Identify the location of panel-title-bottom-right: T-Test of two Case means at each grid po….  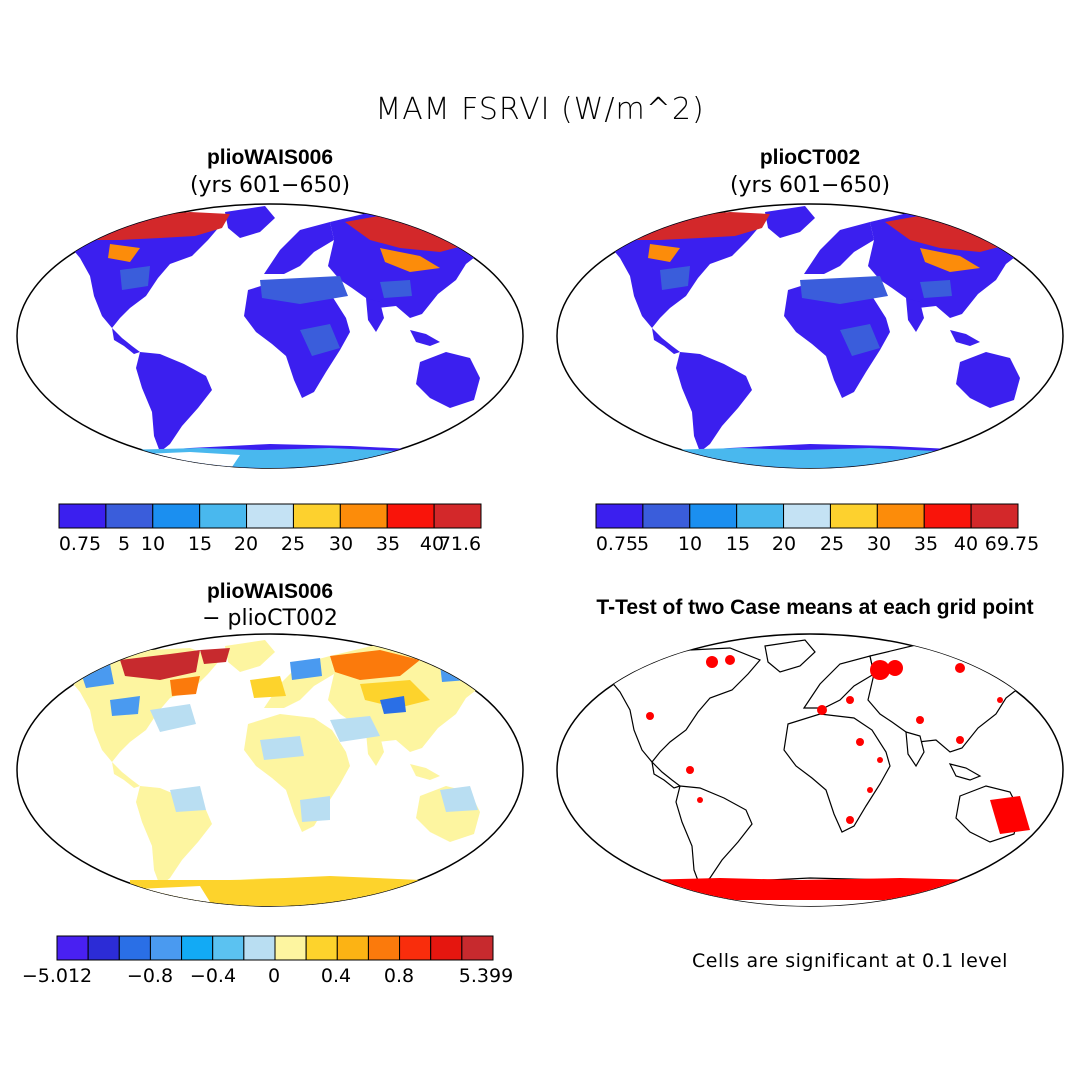
(815, 607).